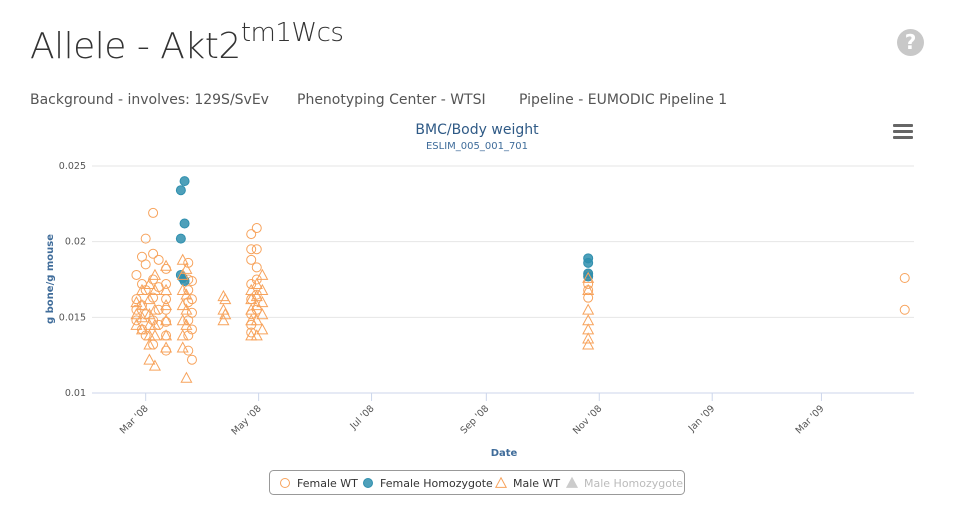 This screenshot has width=954, height=524. Describe the element at coordinates (633, 483) in the screenshot. I see `legend-label: Male Homozygote` at that location.